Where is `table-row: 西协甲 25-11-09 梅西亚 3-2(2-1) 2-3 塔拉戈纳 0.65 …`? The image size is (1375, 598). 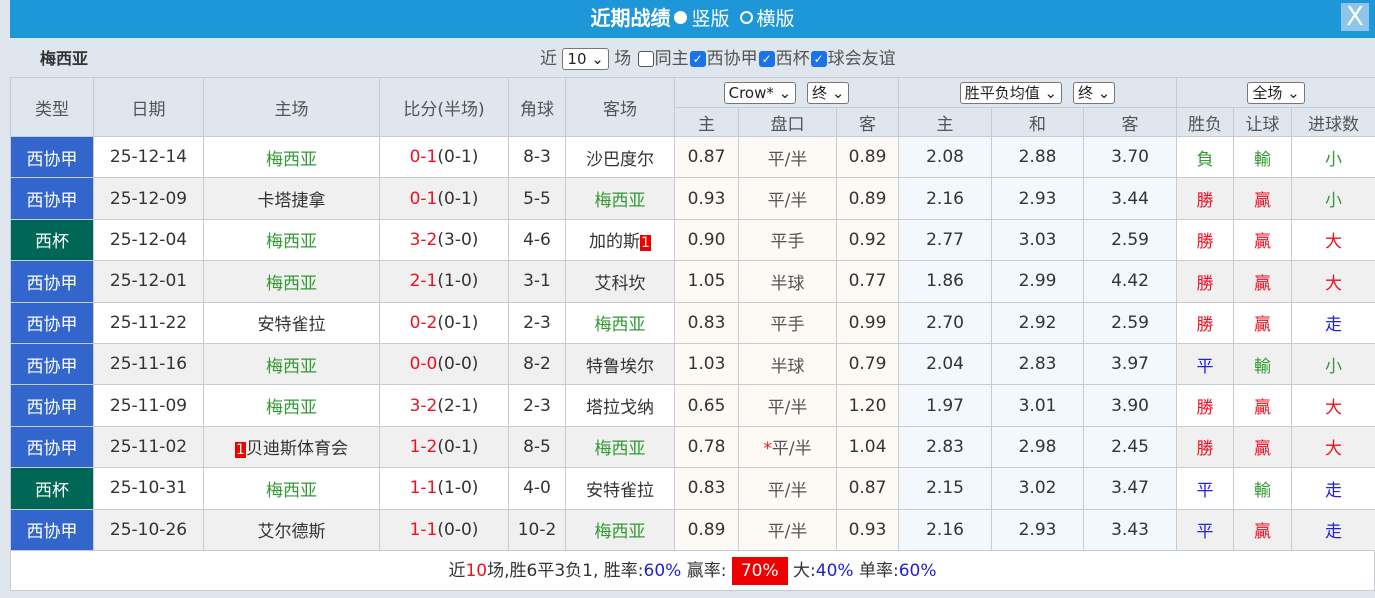 table-row: 西协甲 25-11-09 梅西亚 3-2(2-1) 2-3 塔拉戈纳 0.65 … is located at coordinates (692, 405).